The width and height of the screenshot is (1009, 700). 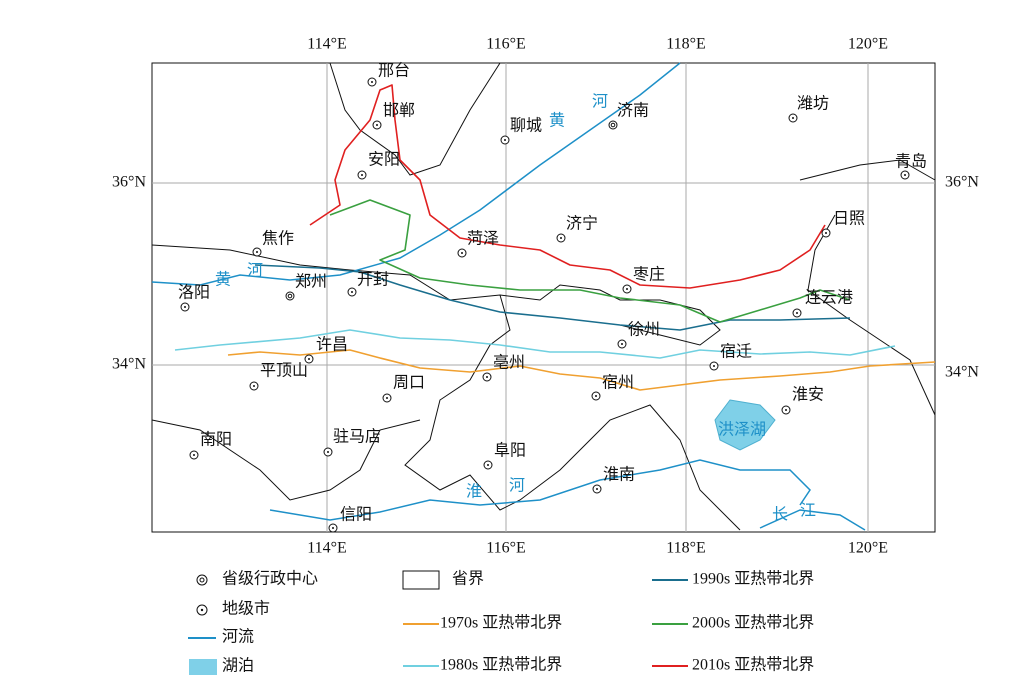 What do you see at coordinates (619, 475) in the screenshot?
I see `city-label: 淮南` at bounding box center [619, 475].